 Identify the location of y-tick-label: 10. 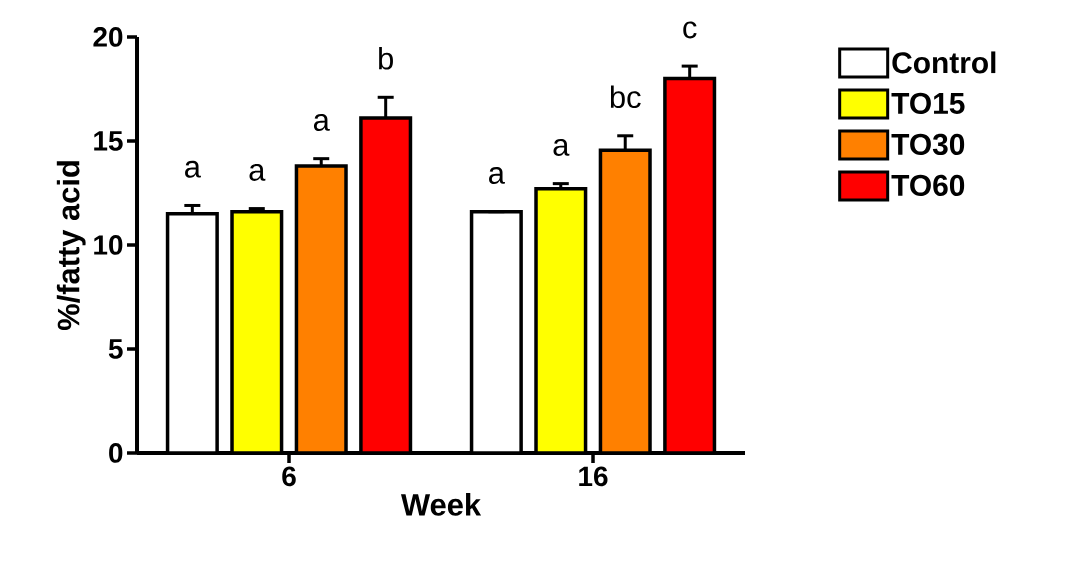
(108, 245).